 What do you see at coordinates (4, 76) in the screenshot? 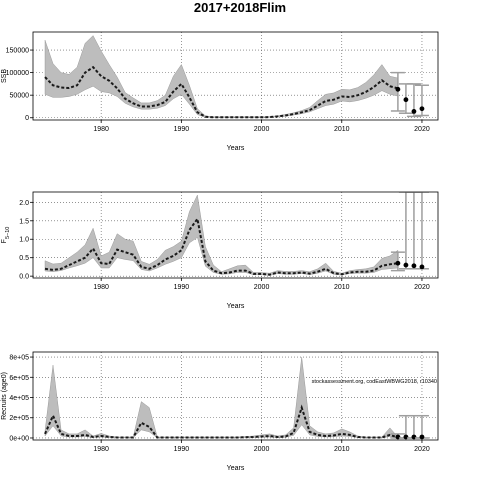
I see `y-axis-label: SSB` at bounding box center [4, 76].